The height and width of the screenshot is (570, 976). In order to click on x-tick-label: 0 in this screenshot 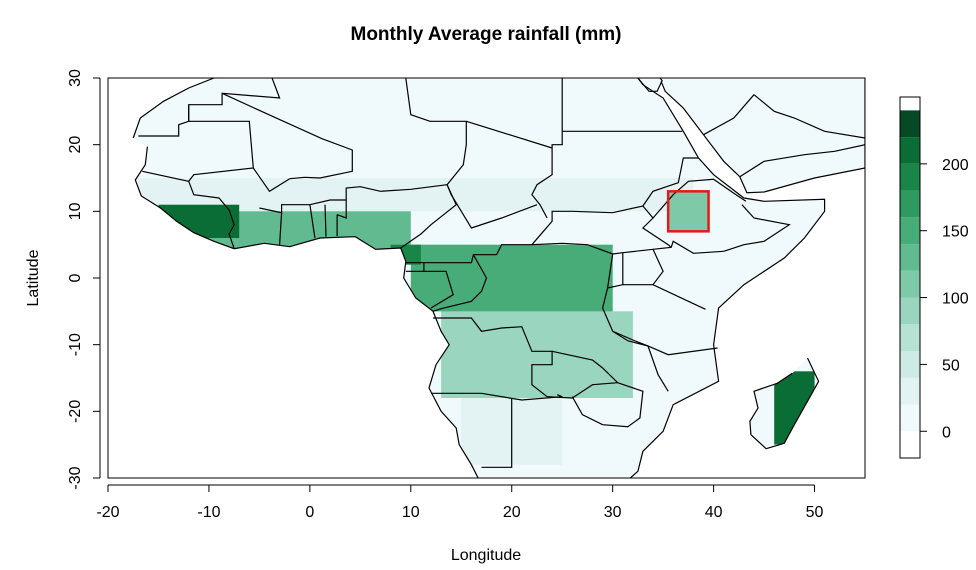, I will do `click(309, 512)`.